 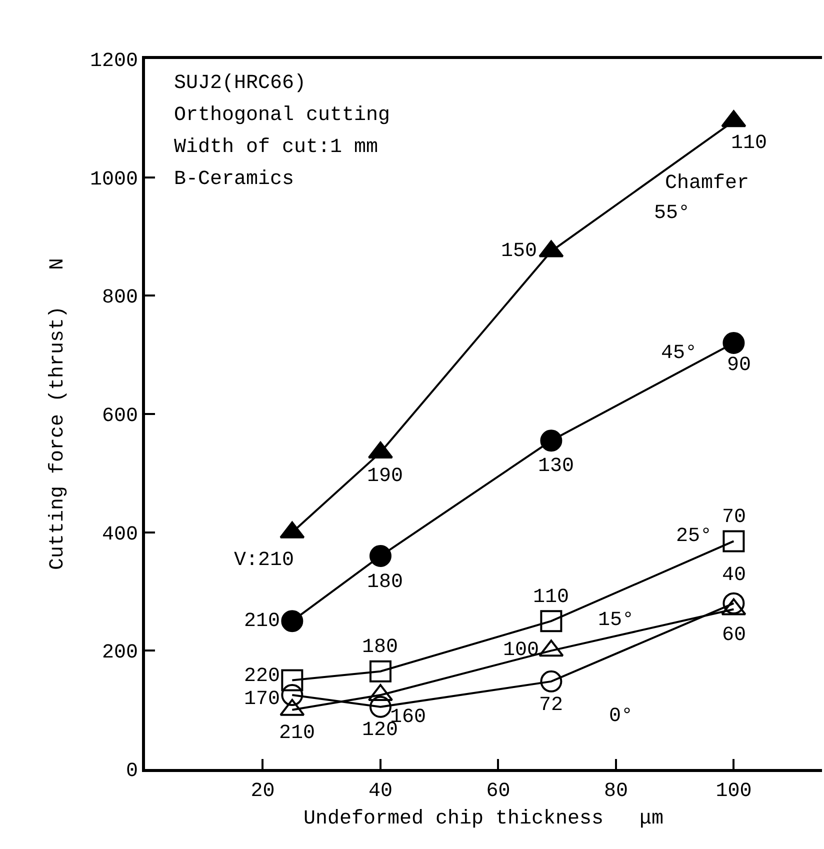 I want to click on annotation: 90, so click(x=739, y=365).